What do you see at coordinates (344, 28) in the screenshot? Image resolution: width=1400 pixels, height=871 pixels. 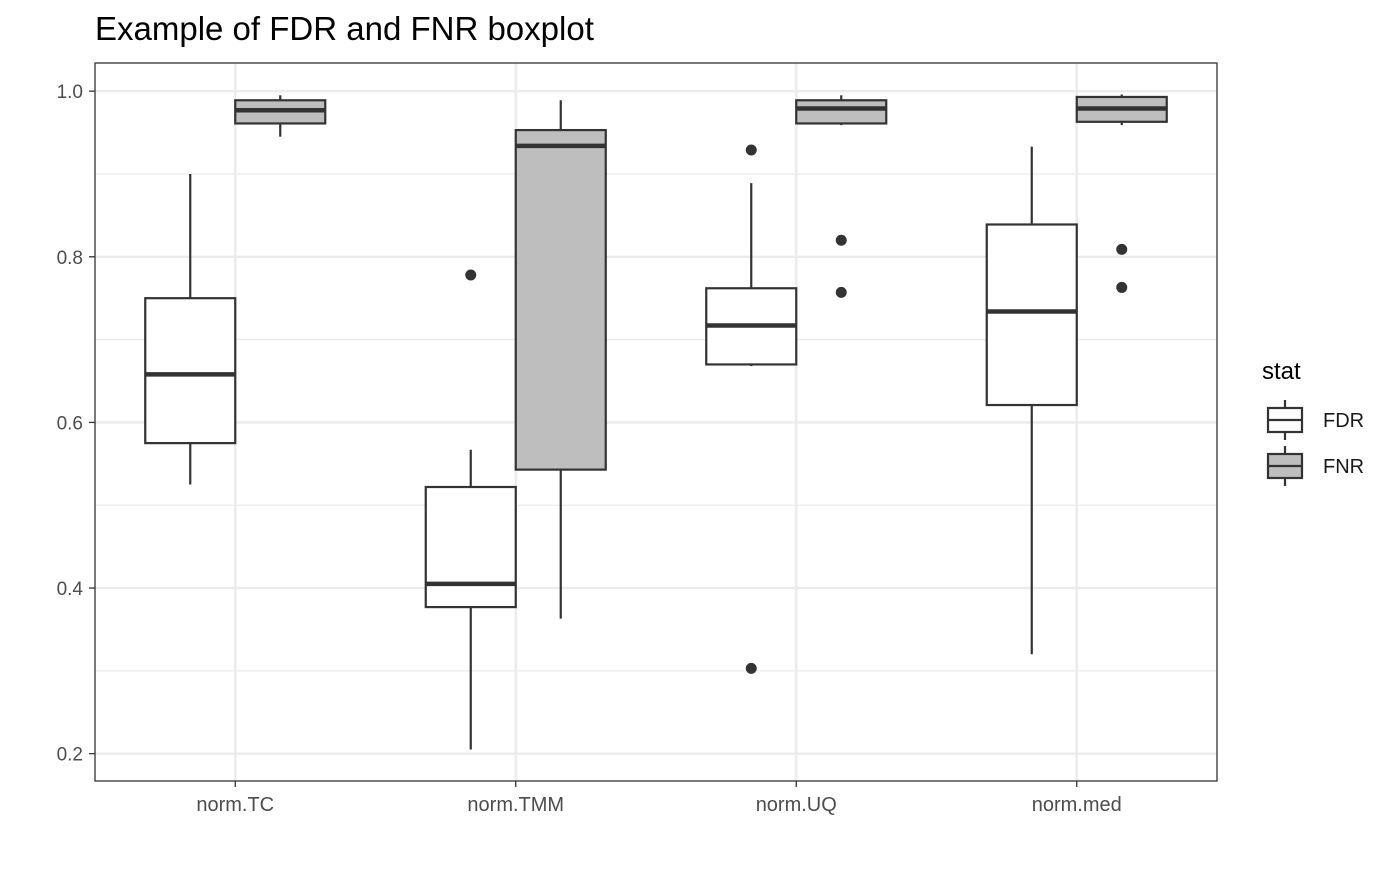 I see `chart-title: Example of FDR and FNR boxplot` at bounding box center [344, 28].